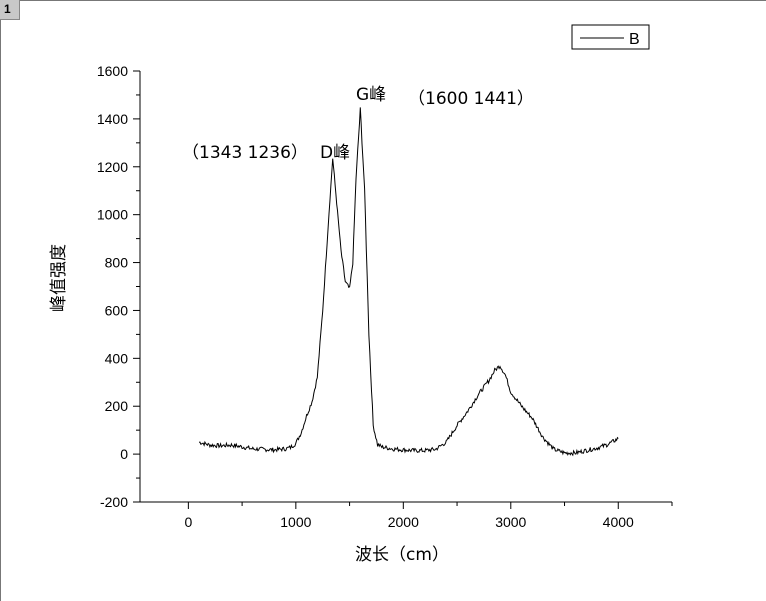 The width and height of the screenshot is (766, 601). Describe the element at coordinates (618, 522) in the screenshot. I see `x-tick-label: 4000` at that location.